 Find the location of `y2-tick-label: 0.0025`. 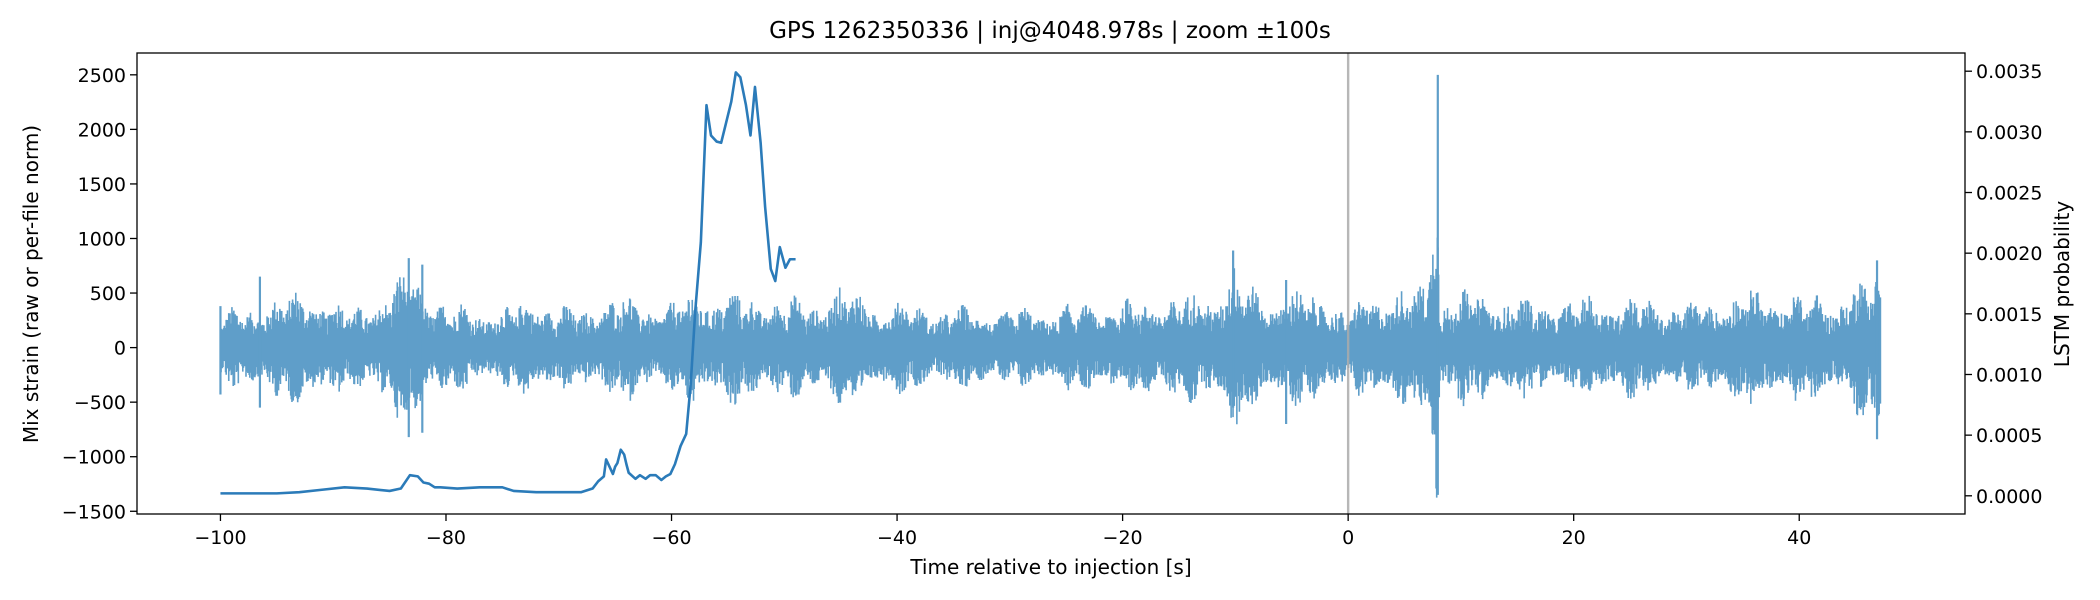

y2-tick-label: 0.0025 is located at coordinates (2009, 194).